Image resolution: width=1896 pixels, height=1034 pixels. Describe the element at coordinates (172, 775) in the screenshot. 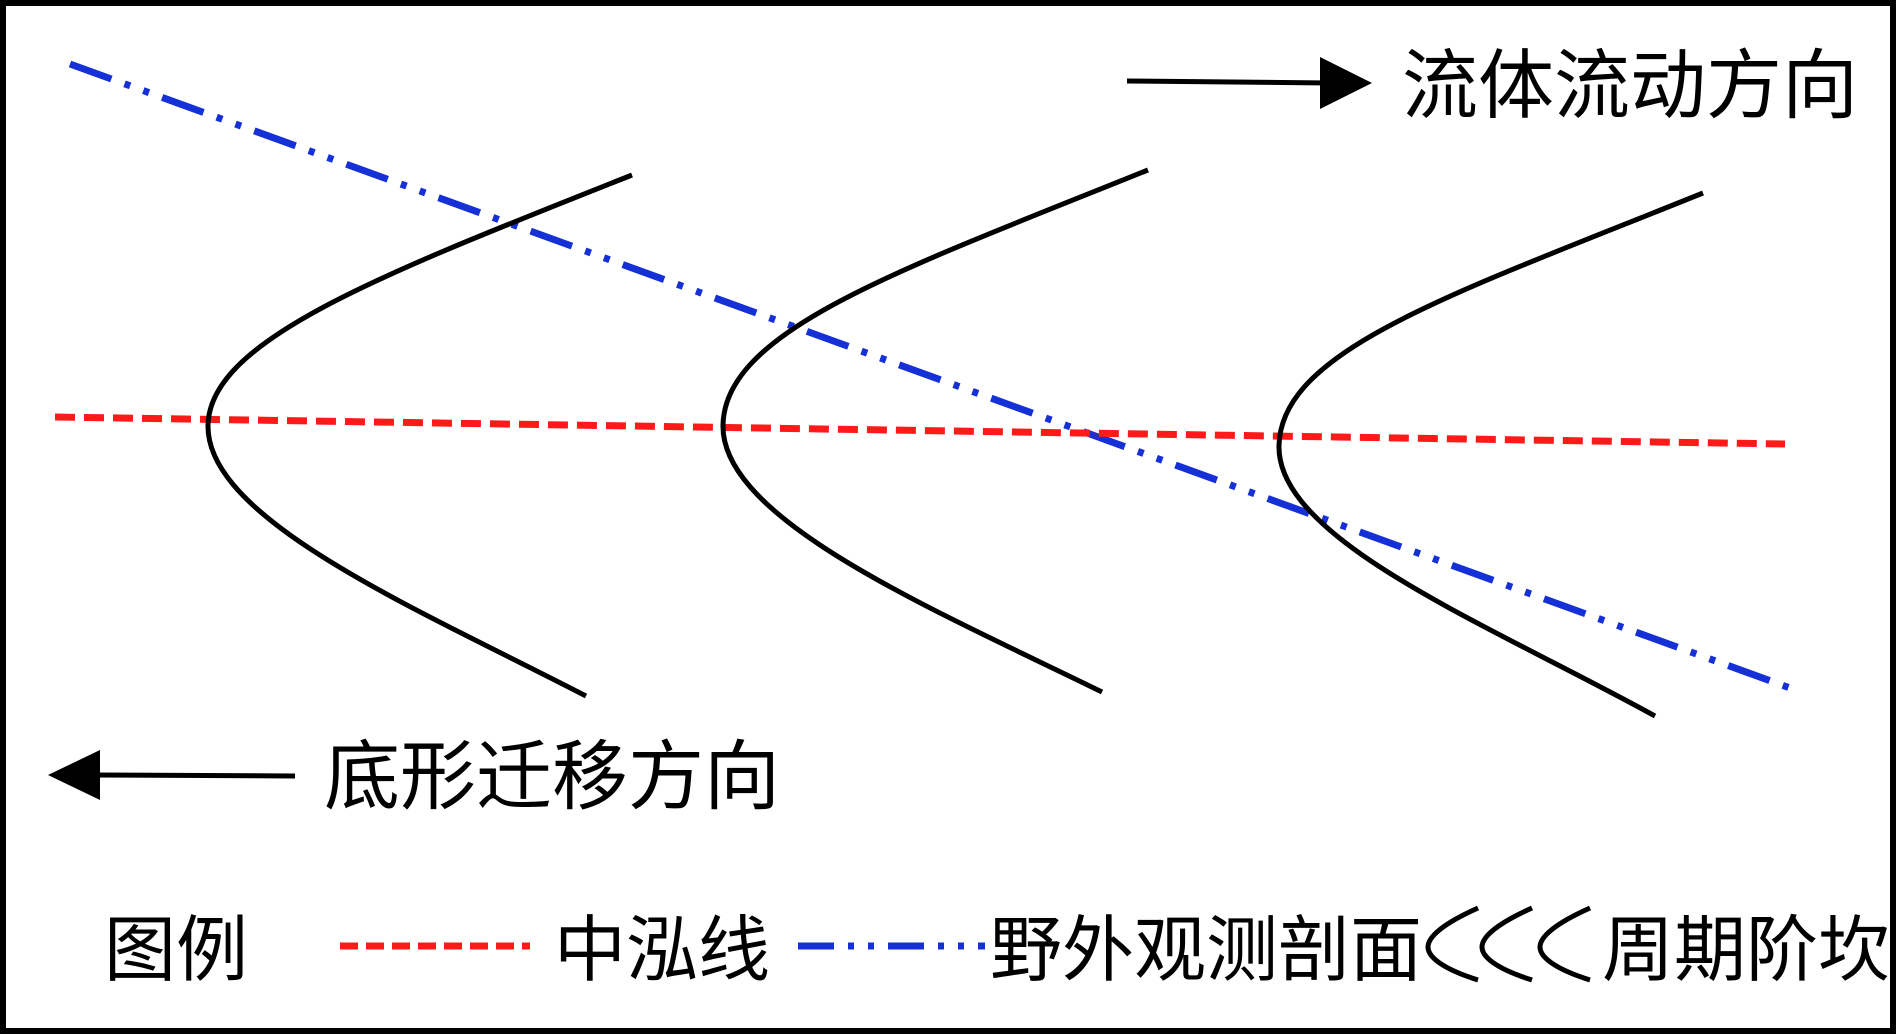

I see `left-arrow-icon` at that location.